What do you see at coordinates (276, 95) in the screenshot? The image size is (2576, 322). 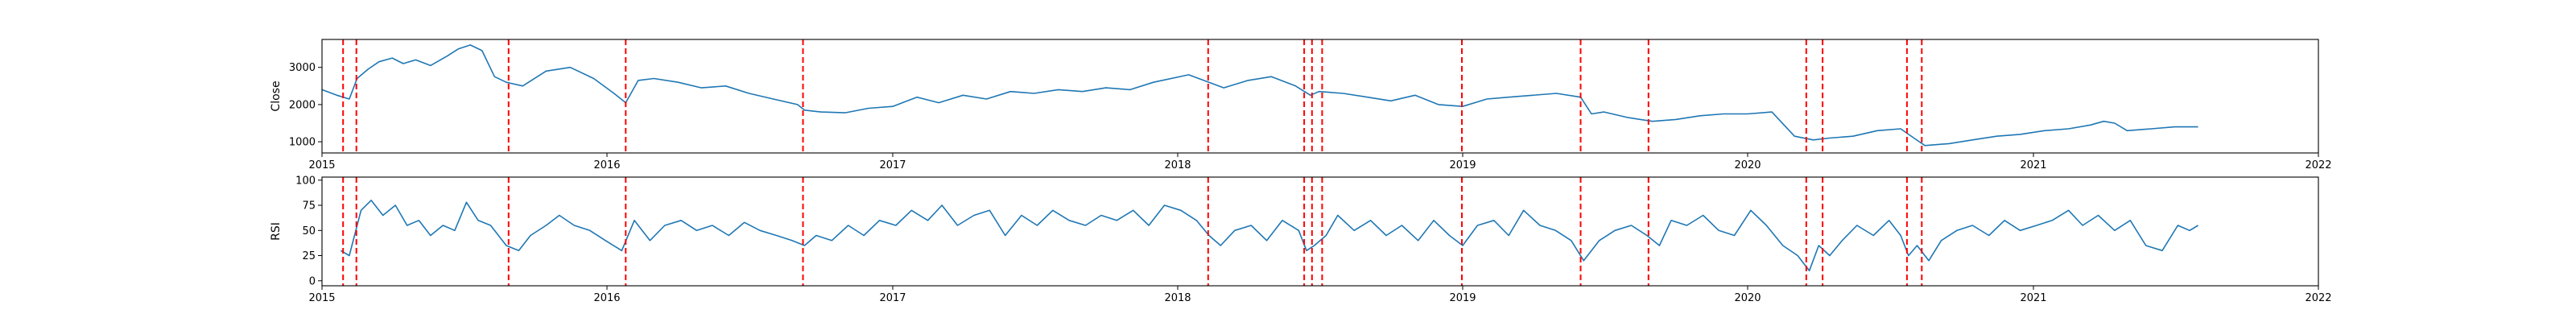 I see `y-axis-label: Close` at bounding box center [276, 95].